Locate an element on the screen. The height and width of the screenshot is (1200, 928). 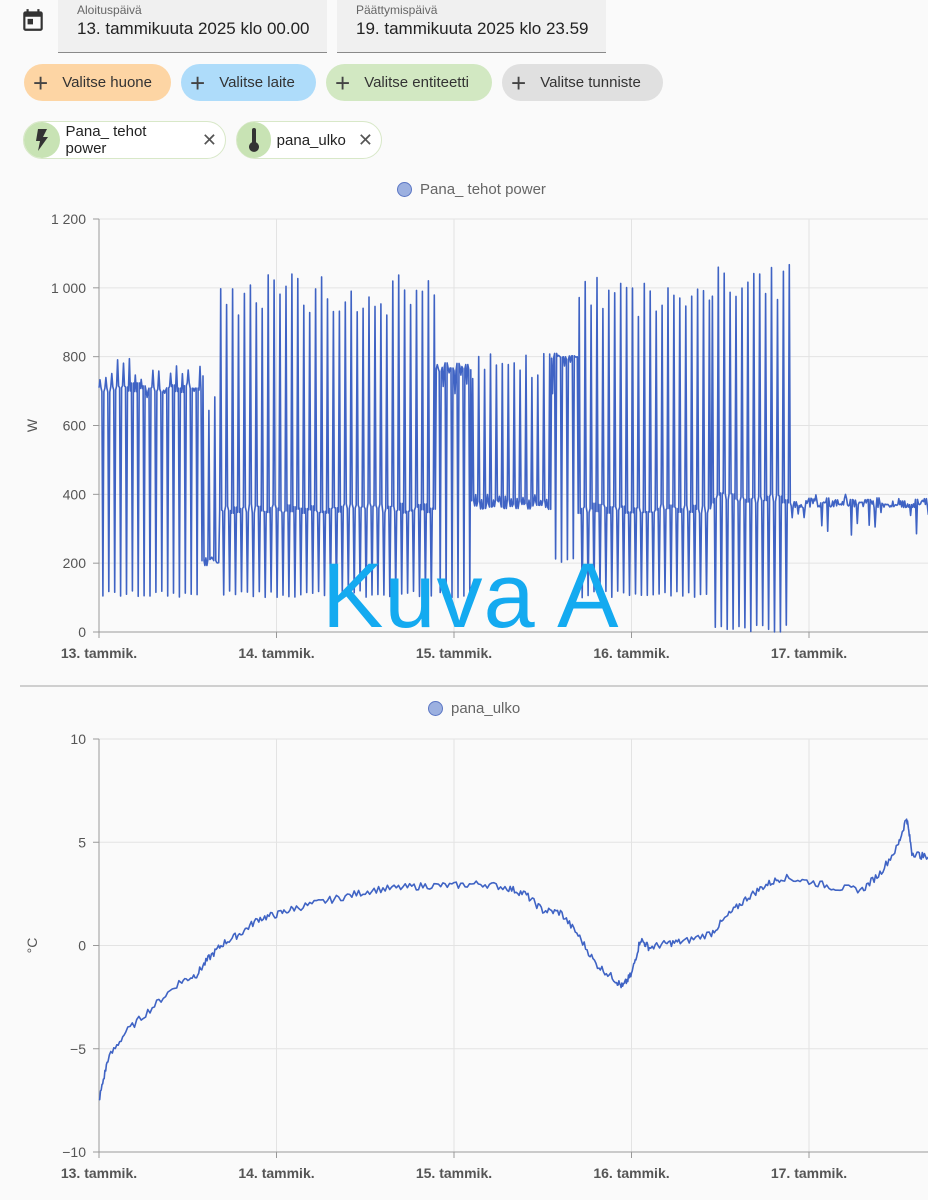
start-date-label: Aloituspäivä is located at coordinates (109, 10).